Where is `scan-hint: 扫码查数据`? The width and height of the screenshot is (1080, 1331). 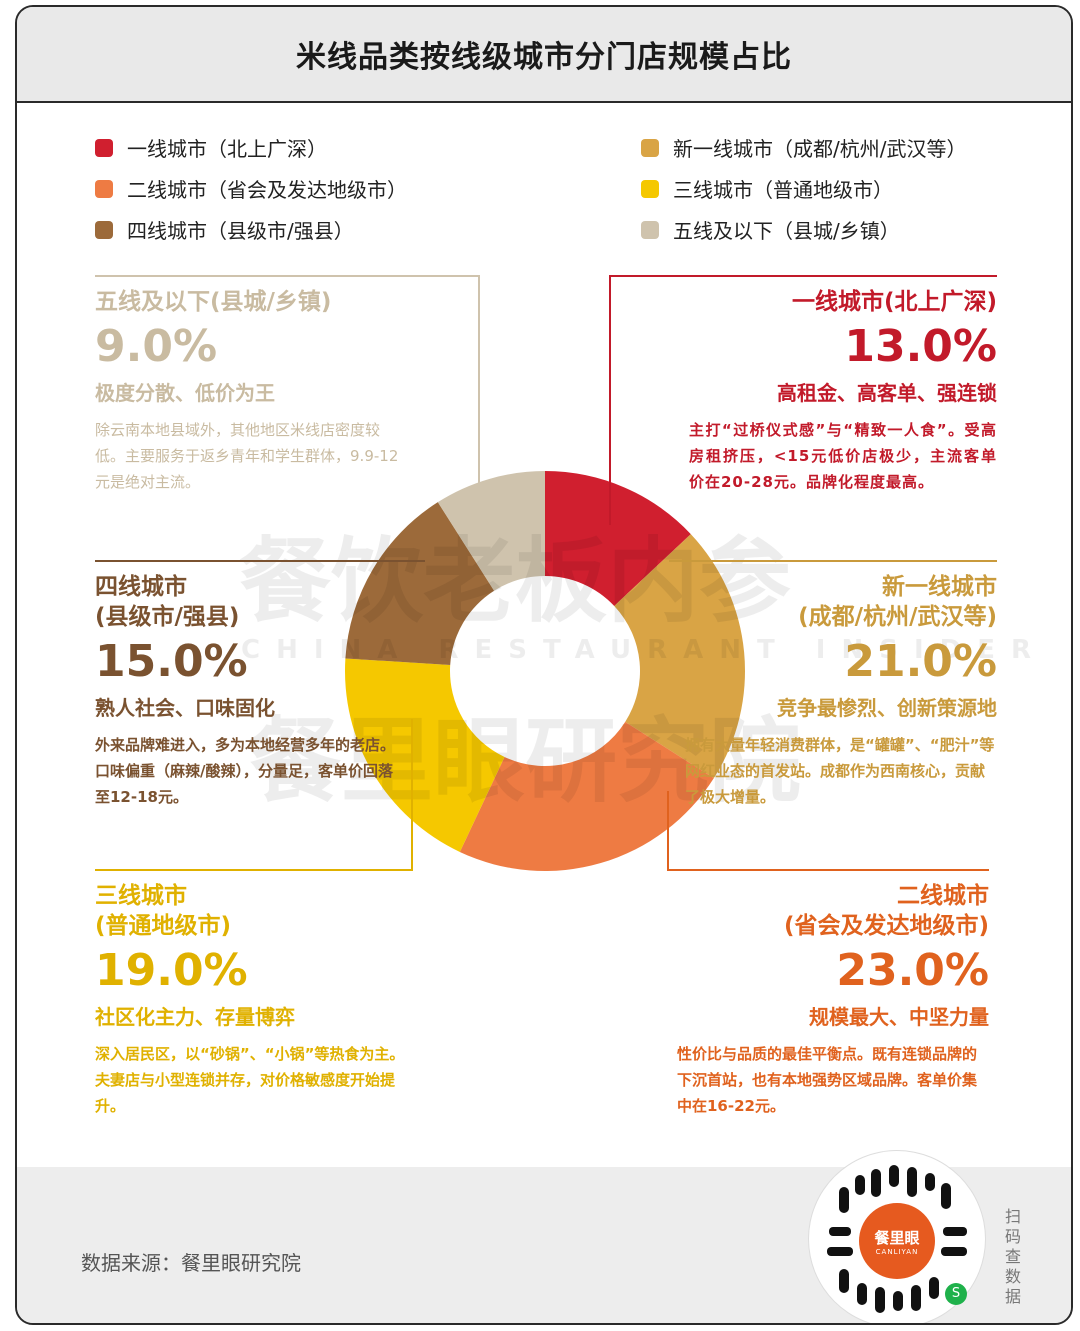
scan-hint: 扫码查数据 is located at coordinates (1013, 1256).